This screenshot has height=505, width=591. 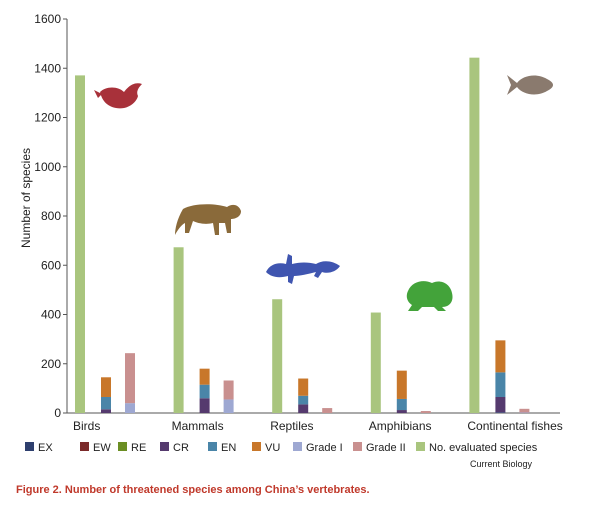 I want to click on legend-label: RE, so click(x=138, y=448).